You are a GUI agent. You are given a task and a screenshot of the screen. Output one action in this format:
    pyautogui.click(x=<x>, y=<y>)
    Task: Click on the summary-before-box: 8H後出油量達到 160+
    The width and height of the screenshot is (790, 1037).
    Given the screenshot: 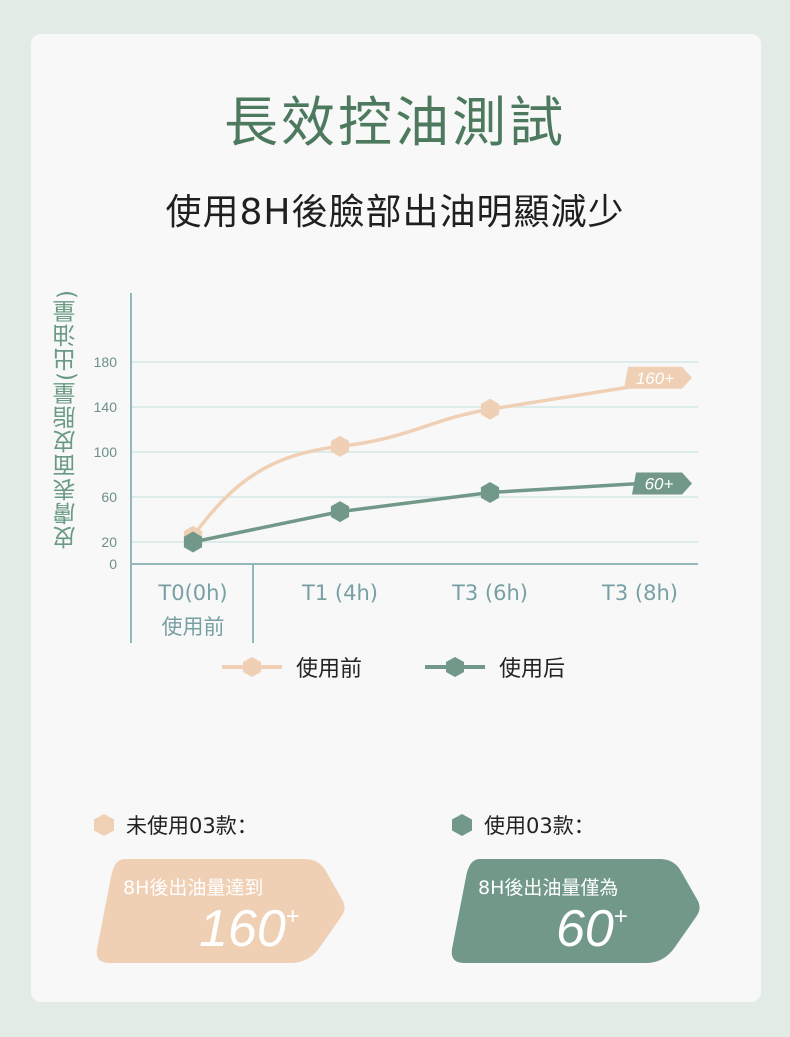 What is the action you would take?
    pyautogui.click(x=220, y=911)
    